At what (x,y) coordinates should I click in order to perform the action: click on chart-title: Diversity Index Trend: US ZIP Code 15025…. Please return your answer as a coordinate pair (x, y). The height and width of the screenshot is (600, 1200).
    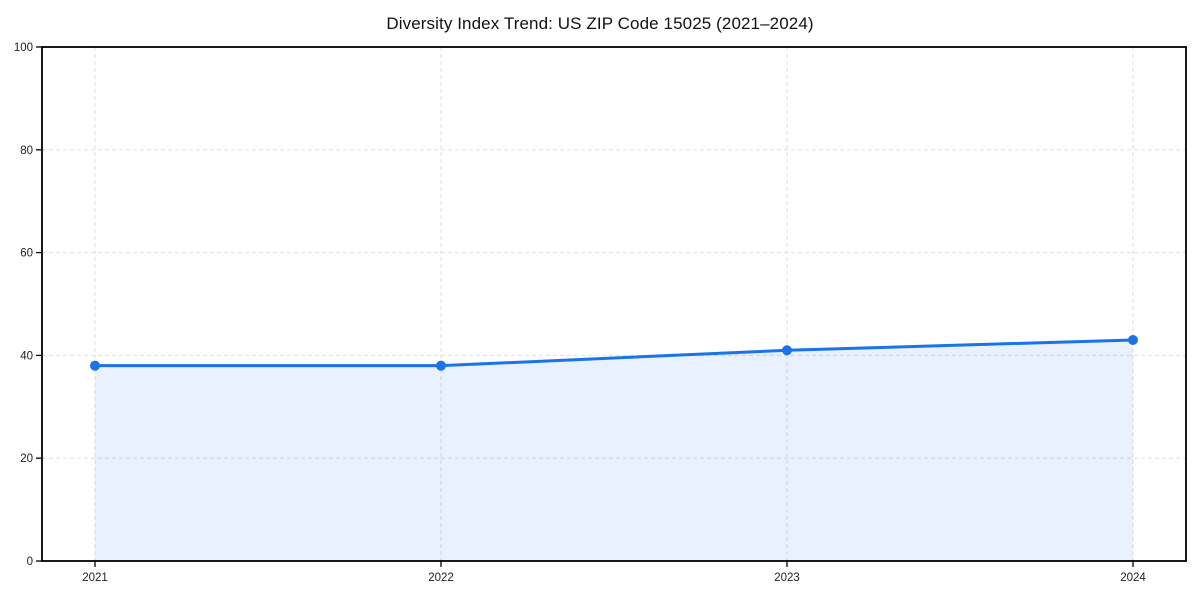
    Looking at the image, I should click on (600, 23).